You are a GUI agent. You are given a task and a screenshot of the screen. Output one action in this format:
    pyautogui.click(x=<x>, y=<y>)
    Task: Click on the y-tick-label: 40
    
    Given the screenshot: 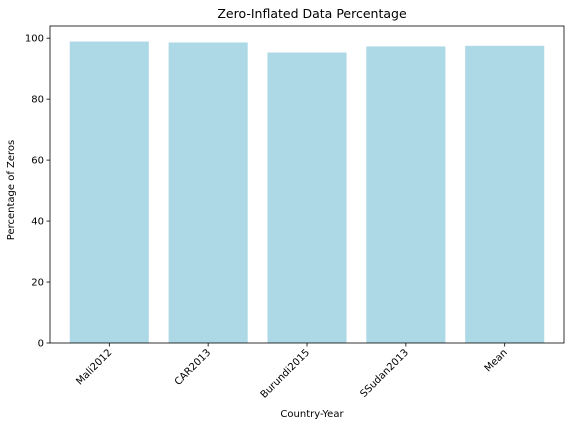 What is the action you would take?
    pyautogui.click(x=37, y=222)
    